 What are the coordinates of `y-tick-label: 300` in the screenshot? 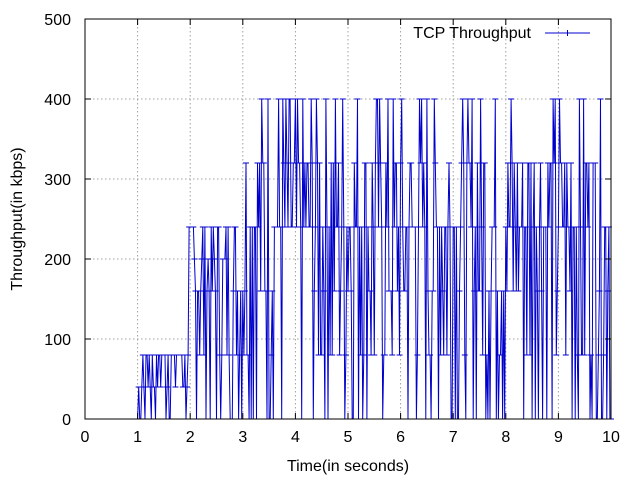 It's located at (57, 180).